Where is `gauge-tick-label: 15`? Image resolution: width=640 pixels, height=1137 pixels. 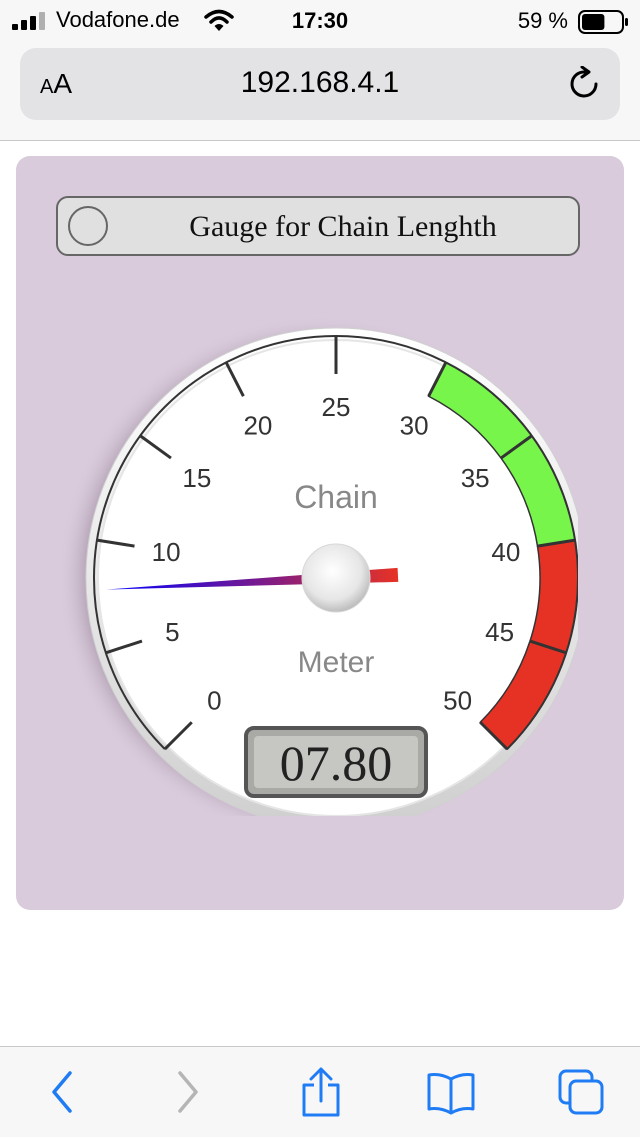
gauge-tick-label: 15 is located at coordinates (196, 478).